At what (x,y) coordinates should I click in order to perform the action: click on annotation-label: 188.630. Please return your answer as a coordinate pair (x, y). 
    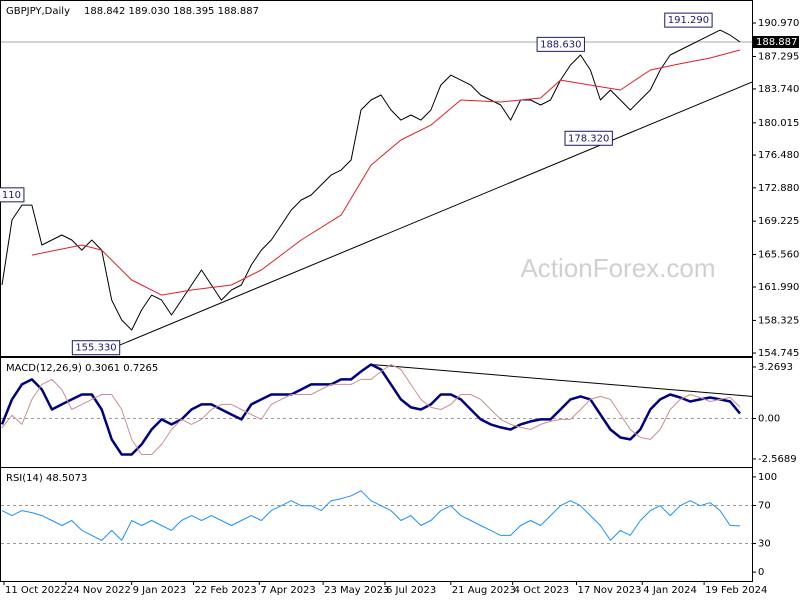
    Looking at the image, I should click on (560, 44).